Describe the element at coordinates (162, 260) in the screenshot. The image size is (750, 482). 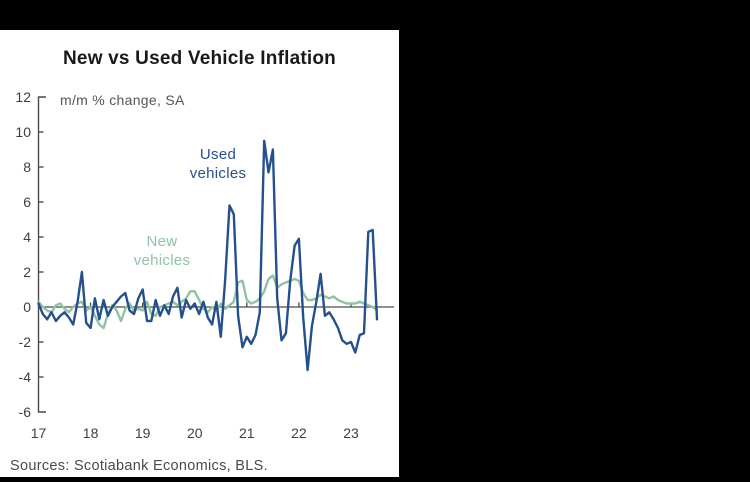
I see `new-vehicles-label-line2: vehicles` at that location.